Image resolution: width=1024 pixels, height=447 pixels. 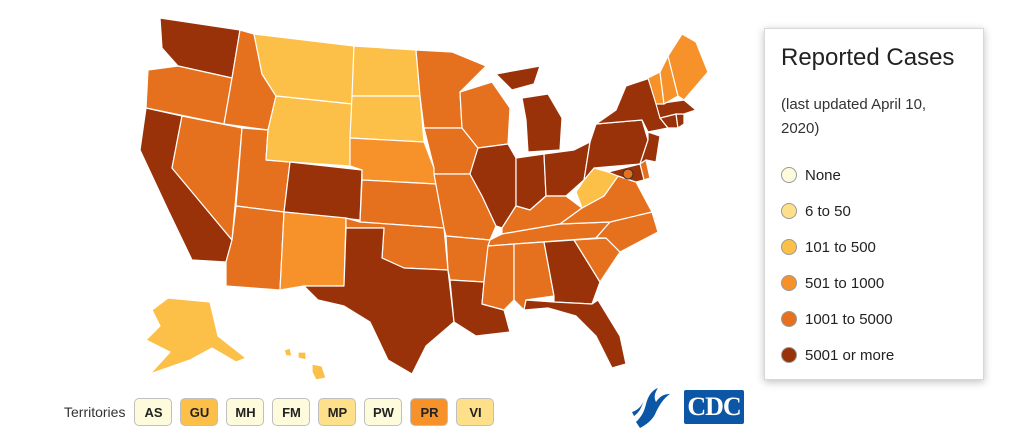 I want to click on legend-item-label: None, so click(x=823, y=175).